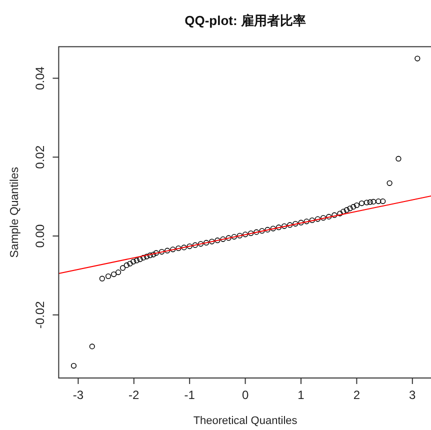 This screenshot has height=430, width=431. I want to click on x-tick-label: 2, so click(356, 395).